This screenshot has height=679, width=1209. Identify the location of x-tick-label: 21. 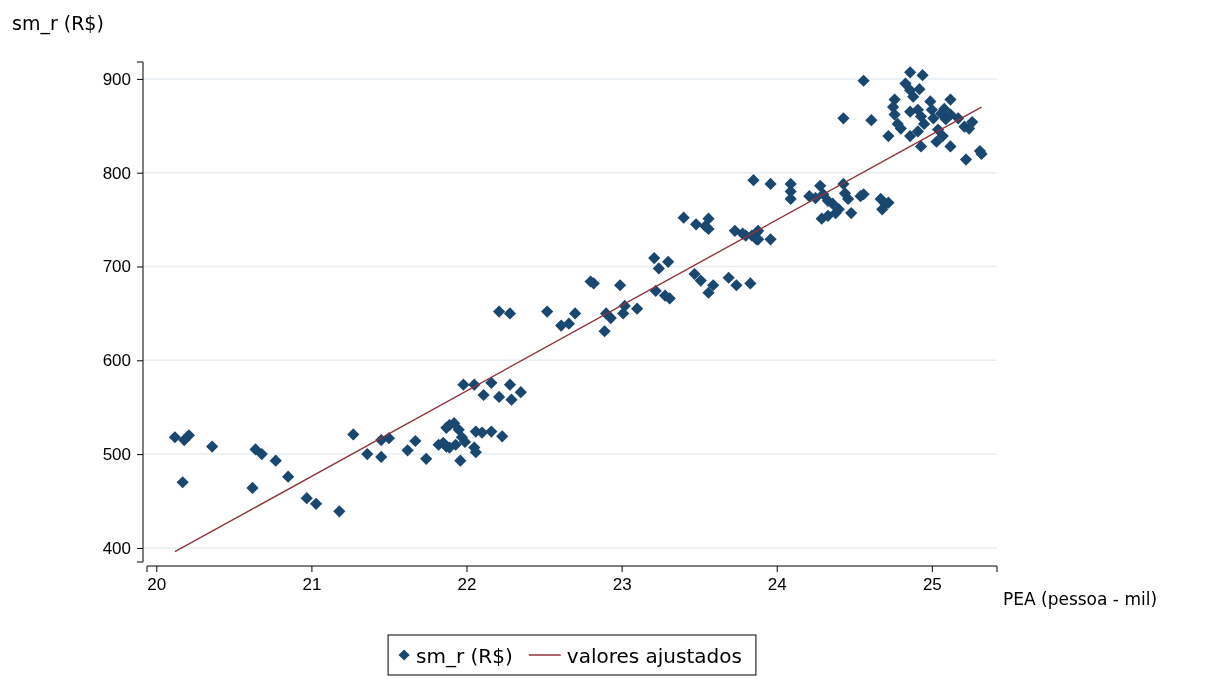
(312, 585).